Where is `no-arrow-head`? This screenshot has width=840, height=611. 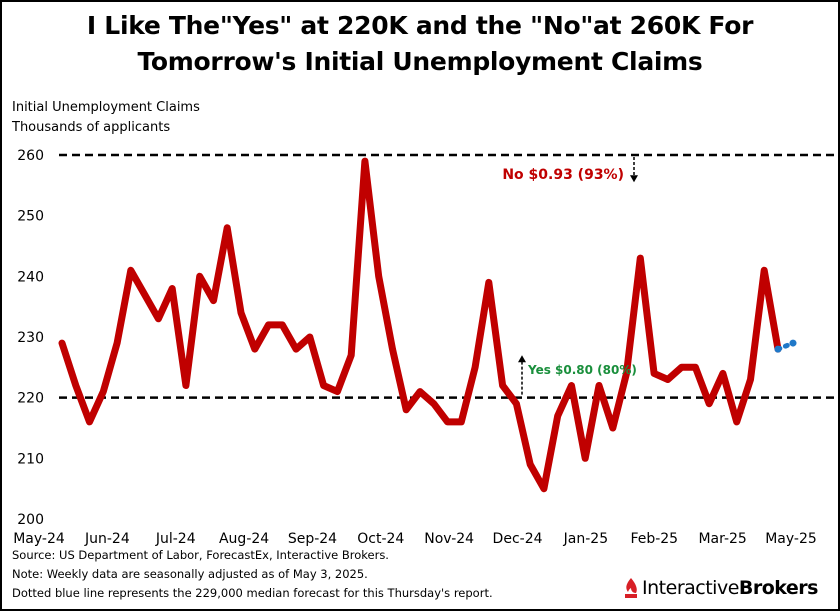
no-arrow-head is located at coordinates (634, 179).